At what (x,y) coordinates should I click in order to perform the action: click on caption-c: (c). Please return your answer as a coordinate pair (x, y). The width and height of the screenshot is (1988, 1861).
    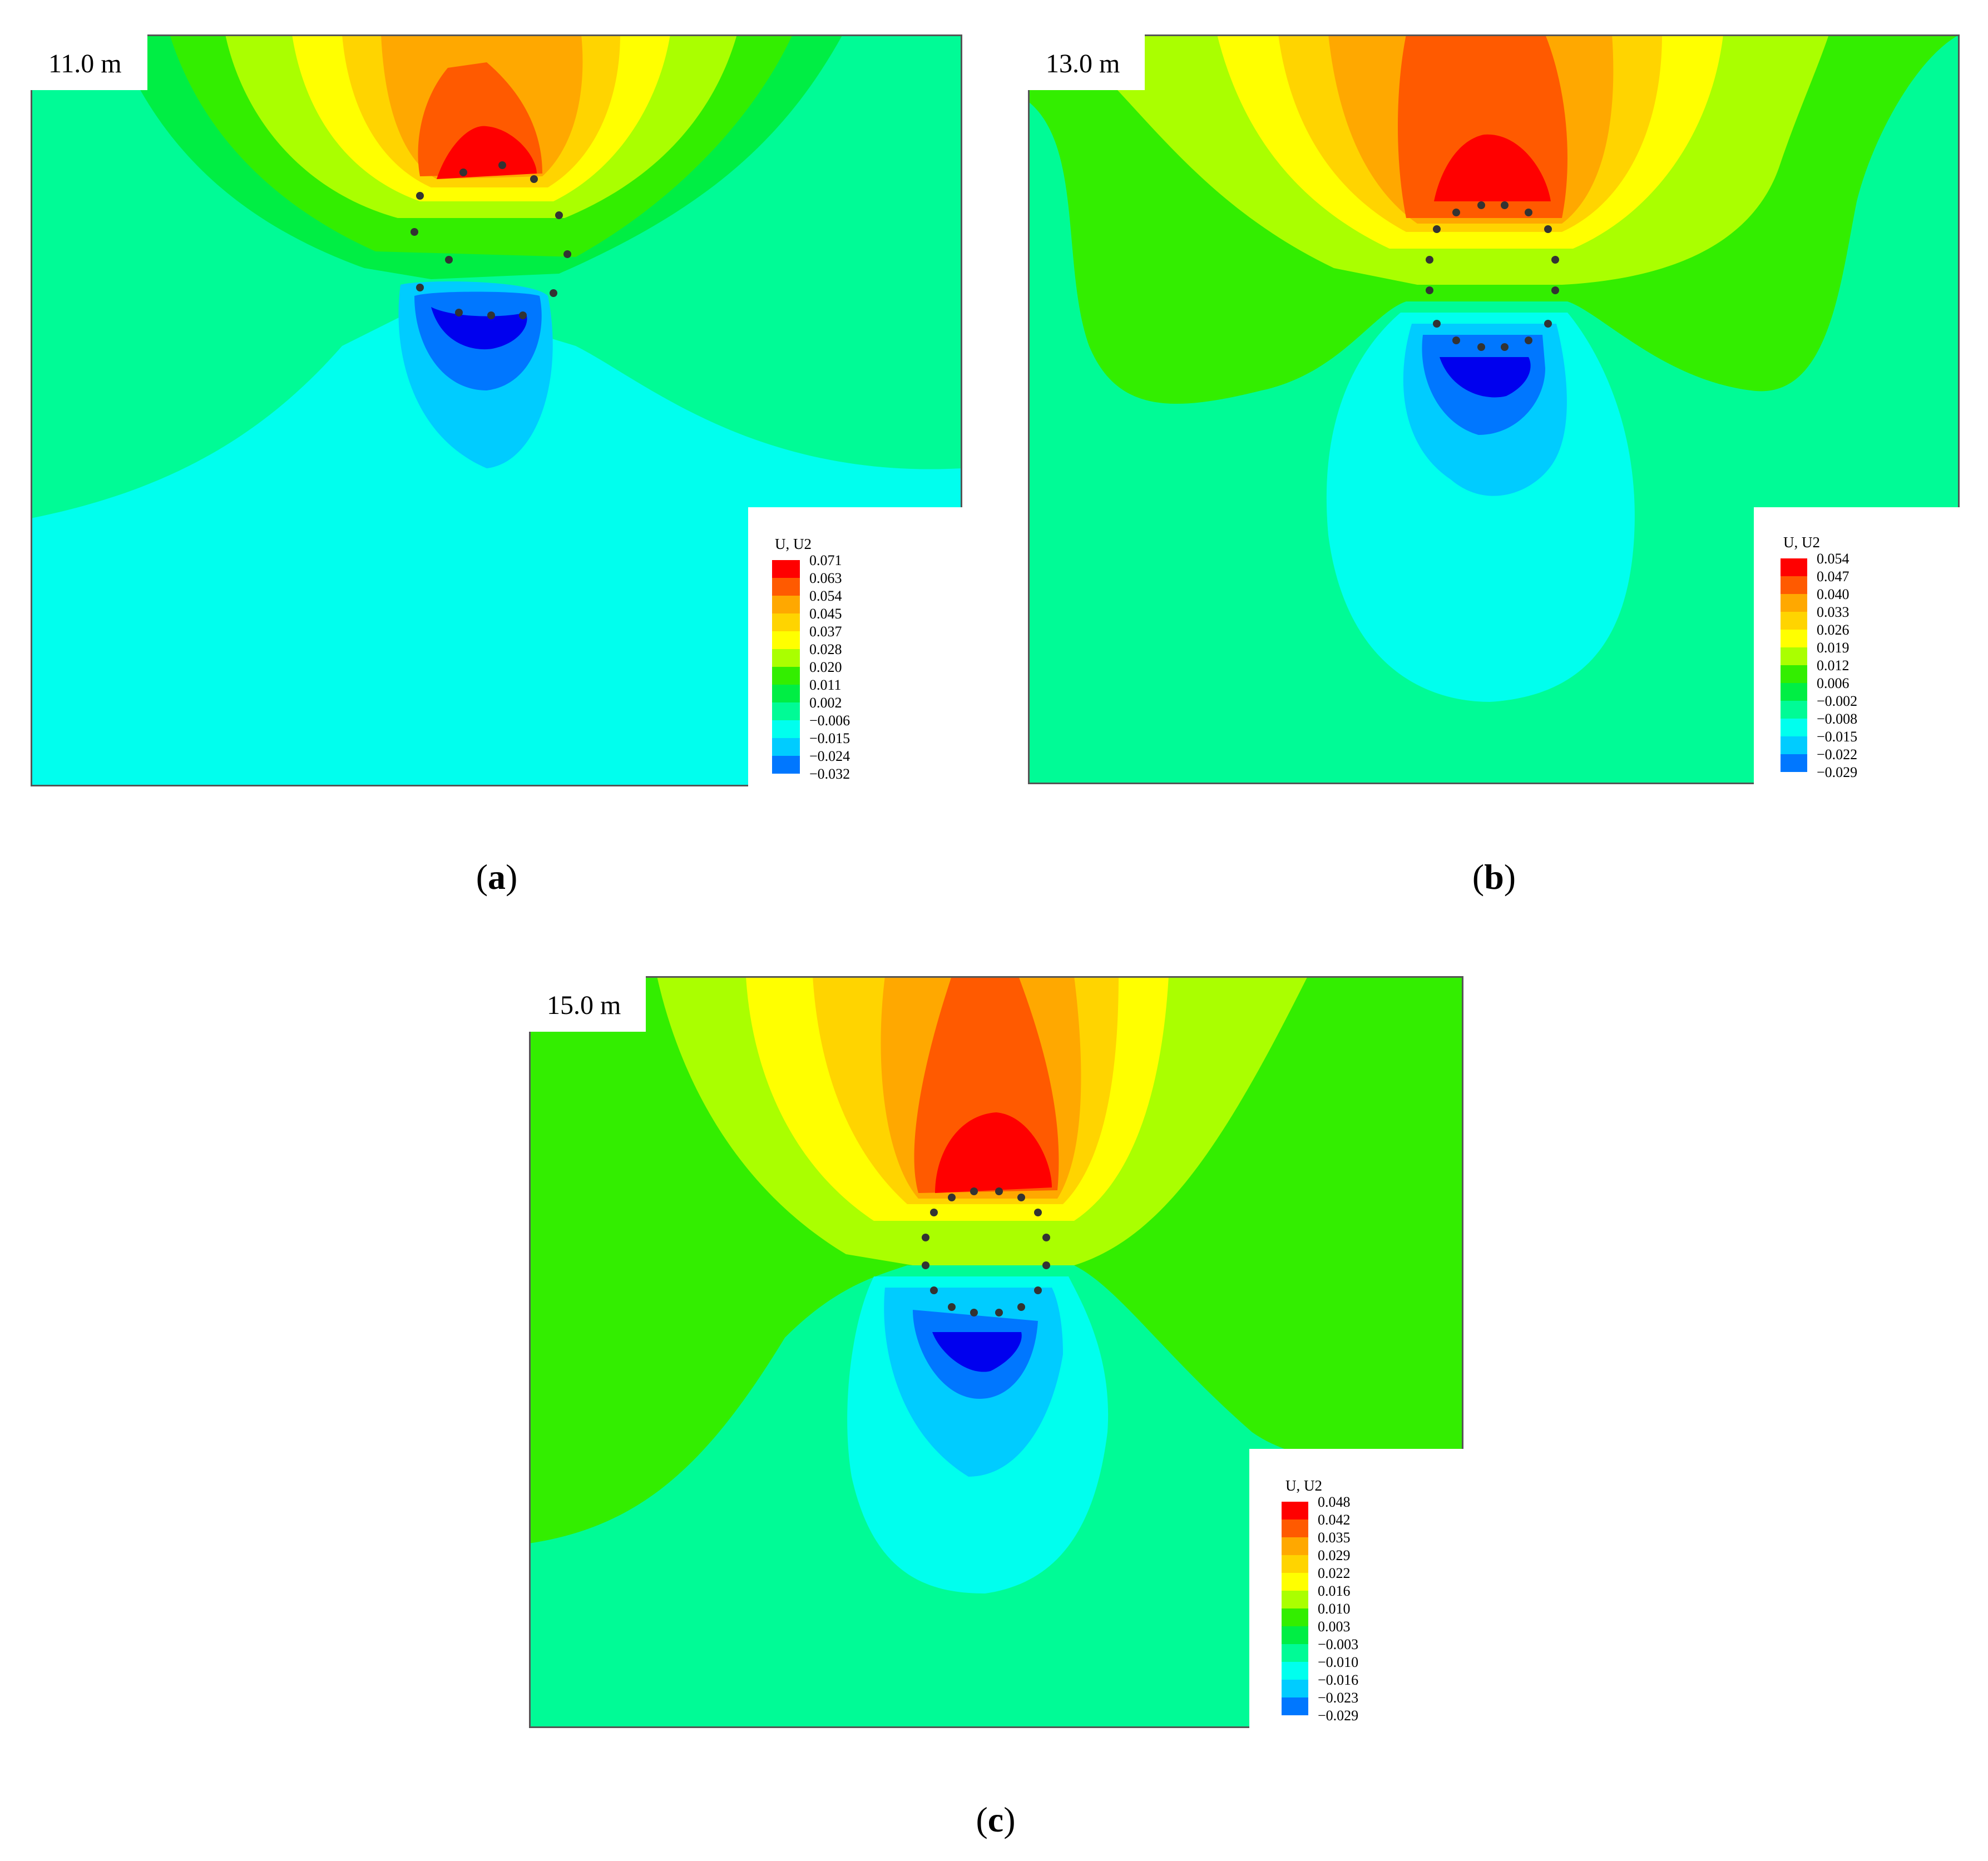
    Looking at the image, I should click on (996, 1819).